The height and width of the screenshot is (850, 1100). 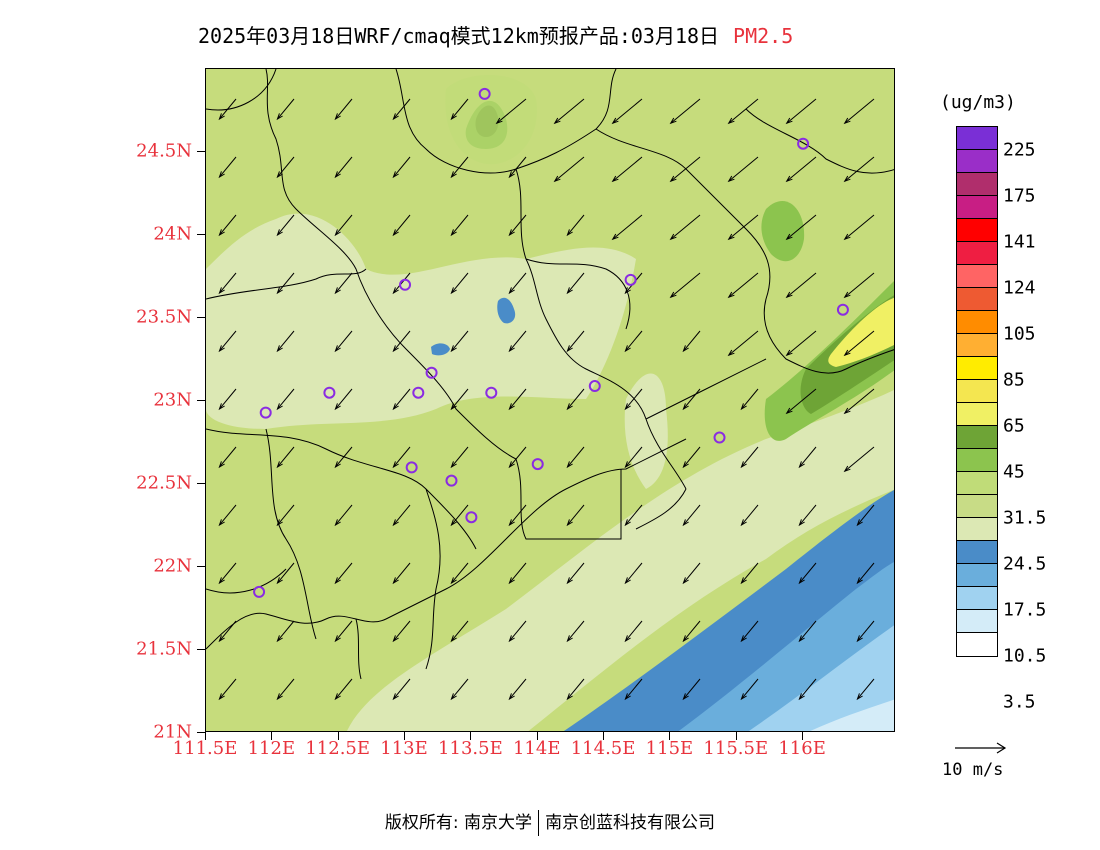 I want to click on legend-label: 141, so click(x=1019, y=242).